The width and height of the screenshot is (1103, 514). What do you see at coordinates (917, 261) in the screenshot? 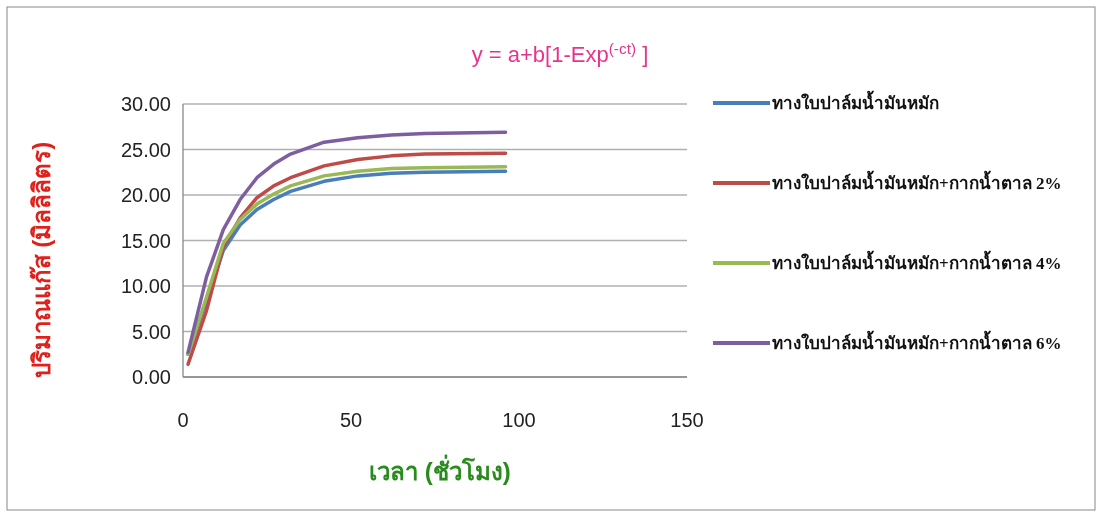
I see `legend-label: ทางใบปาล์มน้ำมันหมัก+กากน้ำตาล 4%` at bounding box center [917, 261].